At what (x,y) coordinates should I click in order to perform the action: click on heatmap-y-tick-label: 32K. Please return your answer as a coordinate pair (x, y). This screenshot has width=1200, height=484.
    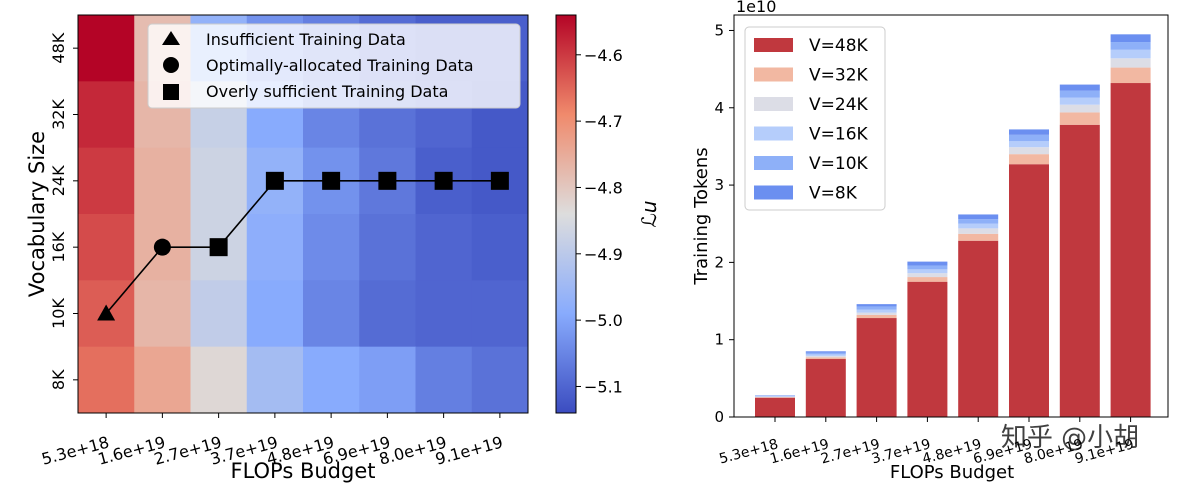
    Looking at the image, I should click on (58, 114).